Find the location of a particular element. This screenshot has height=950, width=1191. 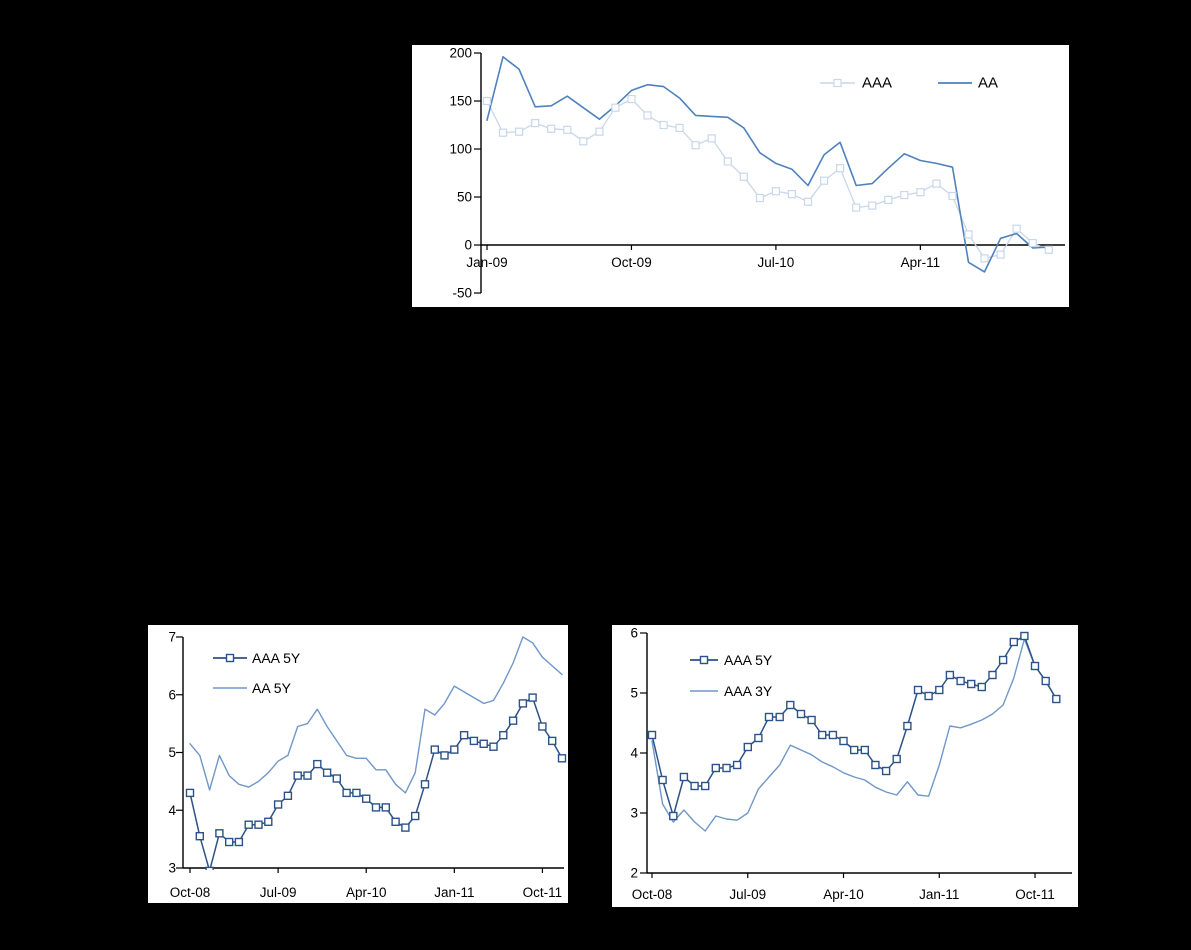

aaa-5y-series-line is located at coordinates (854, 726).